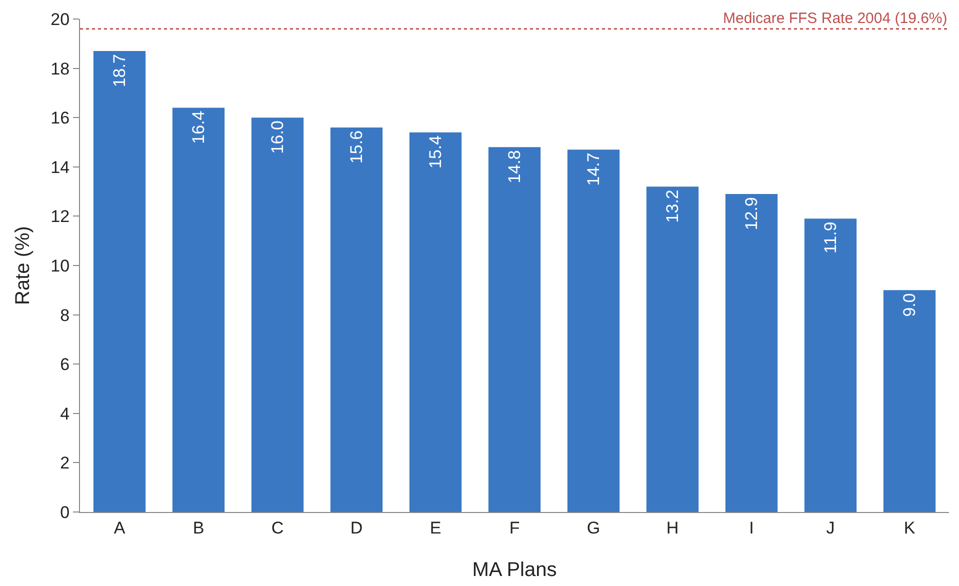 The width and height of the screenshot is (959, 586). Describe the element at coordinates (198, 528) in the screenshot. I see `x-tick-label: B` at that location.